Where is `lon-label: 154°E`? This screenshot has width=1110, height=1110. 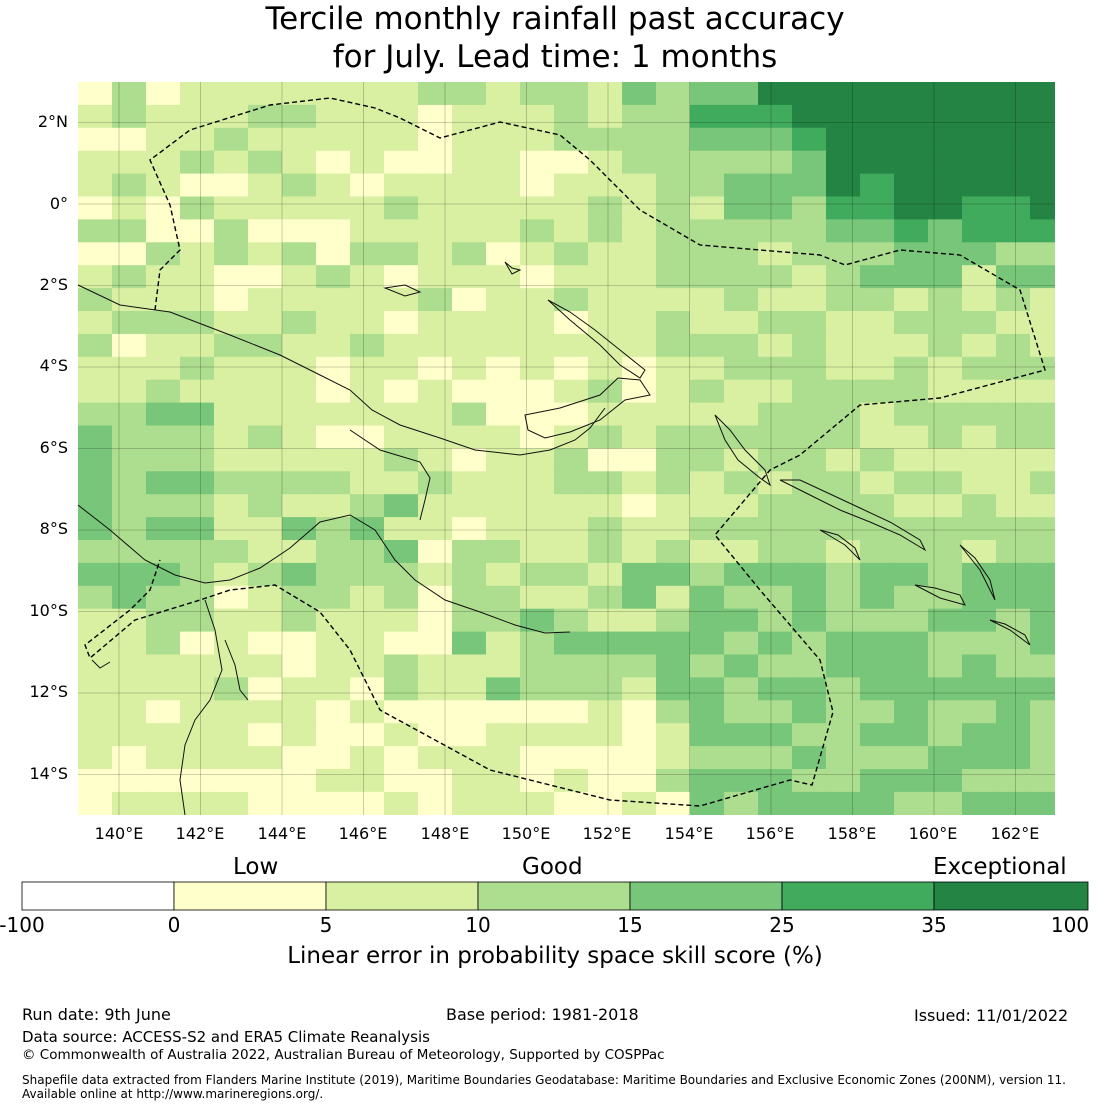
lon-label: 154°E is located at coordinates (689, 833).